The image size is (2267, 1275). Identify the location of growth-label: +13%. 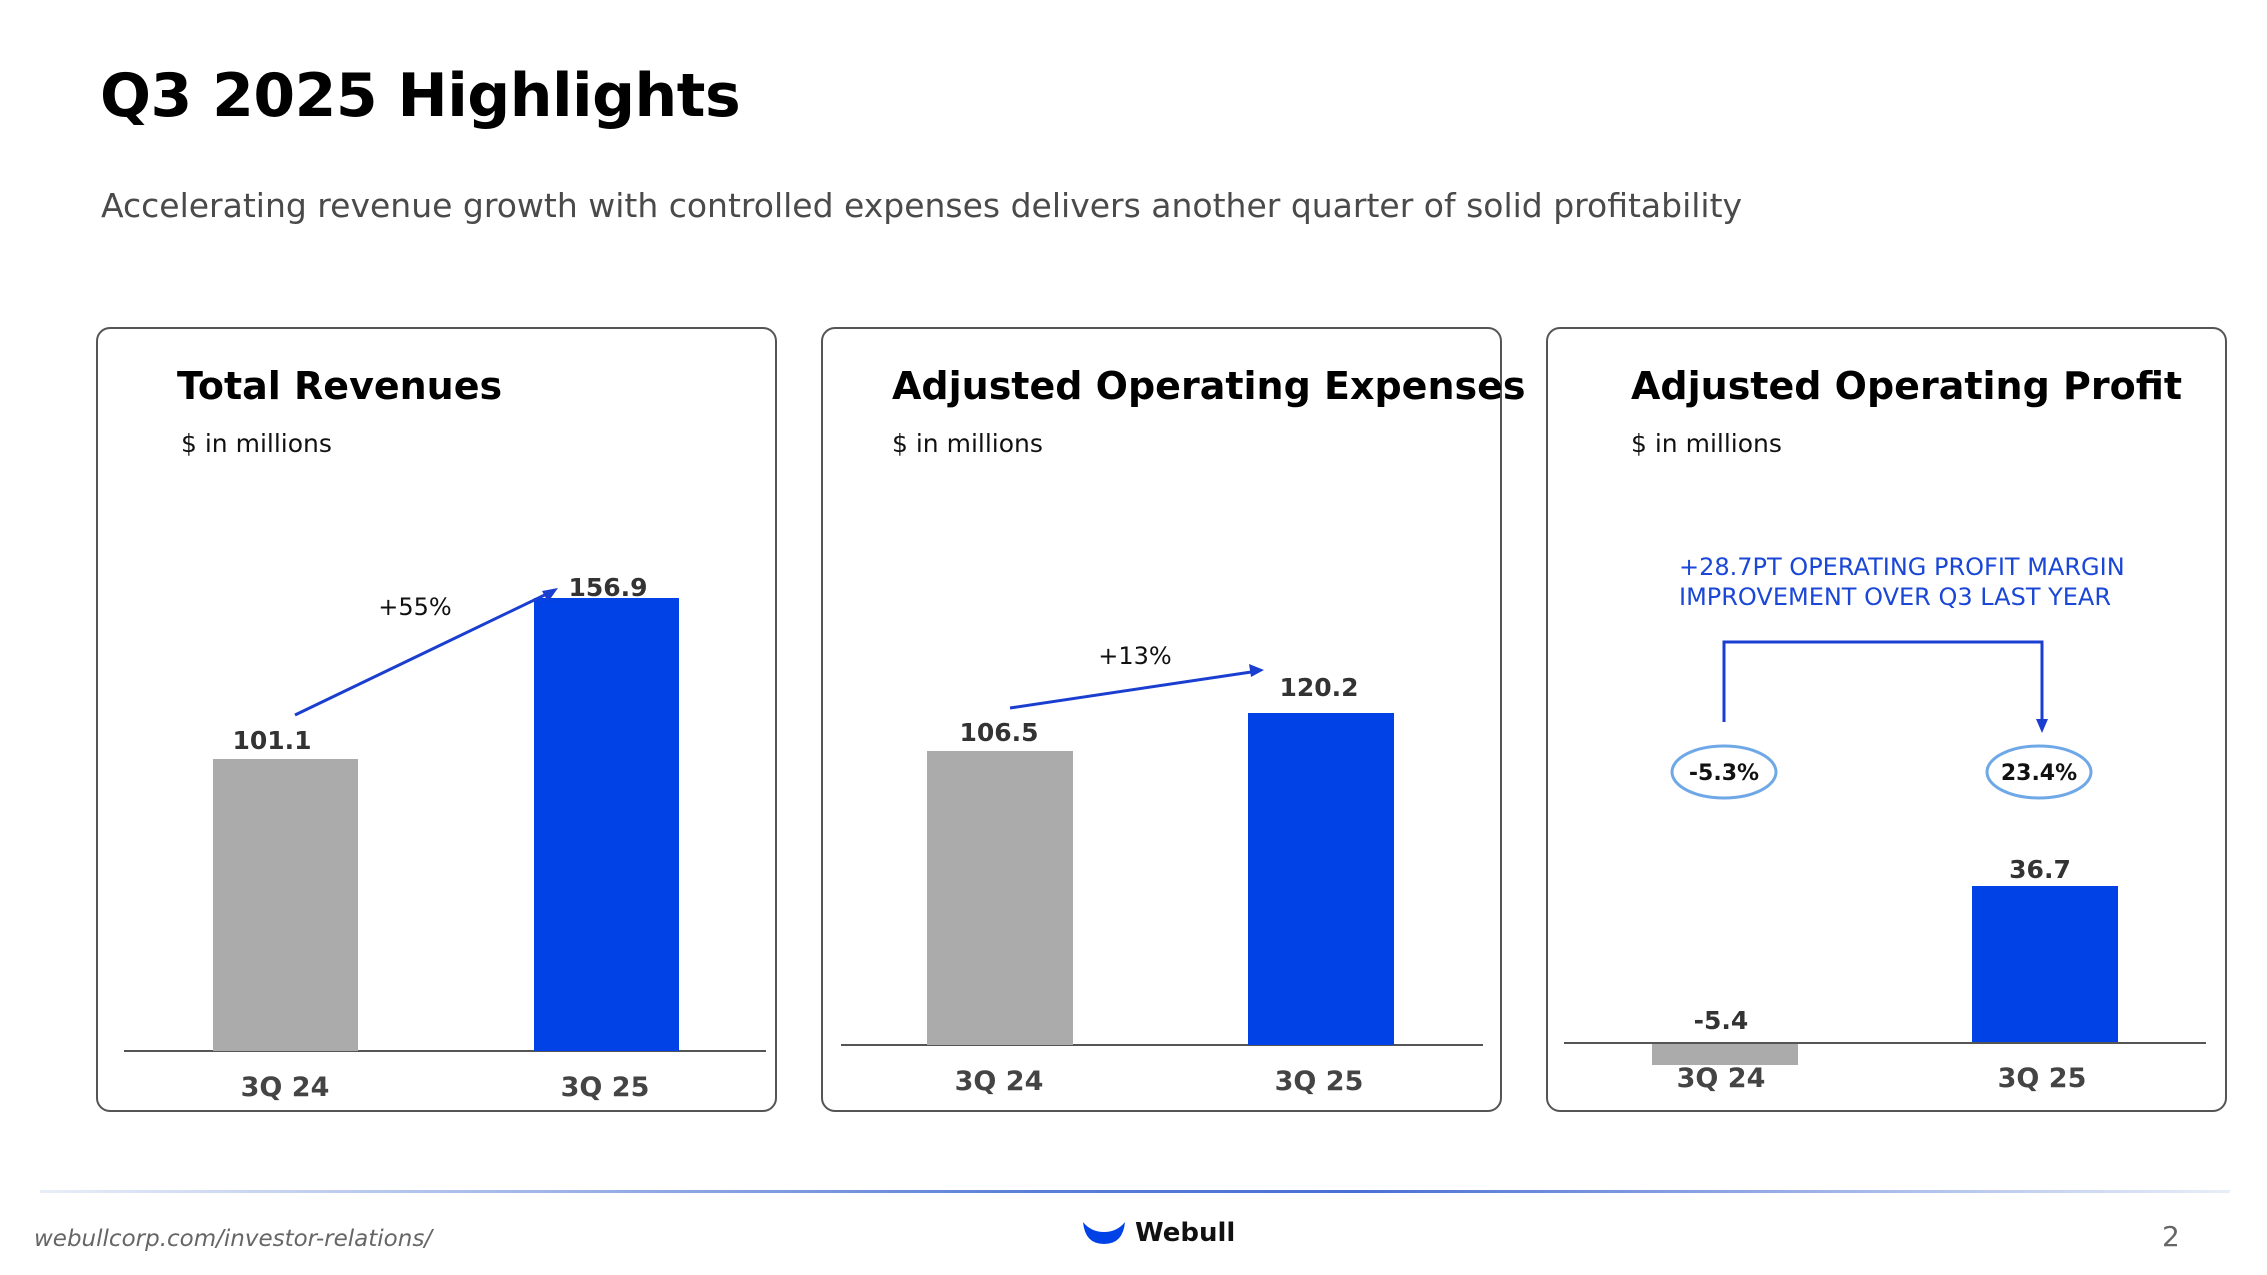
(1134, 656).